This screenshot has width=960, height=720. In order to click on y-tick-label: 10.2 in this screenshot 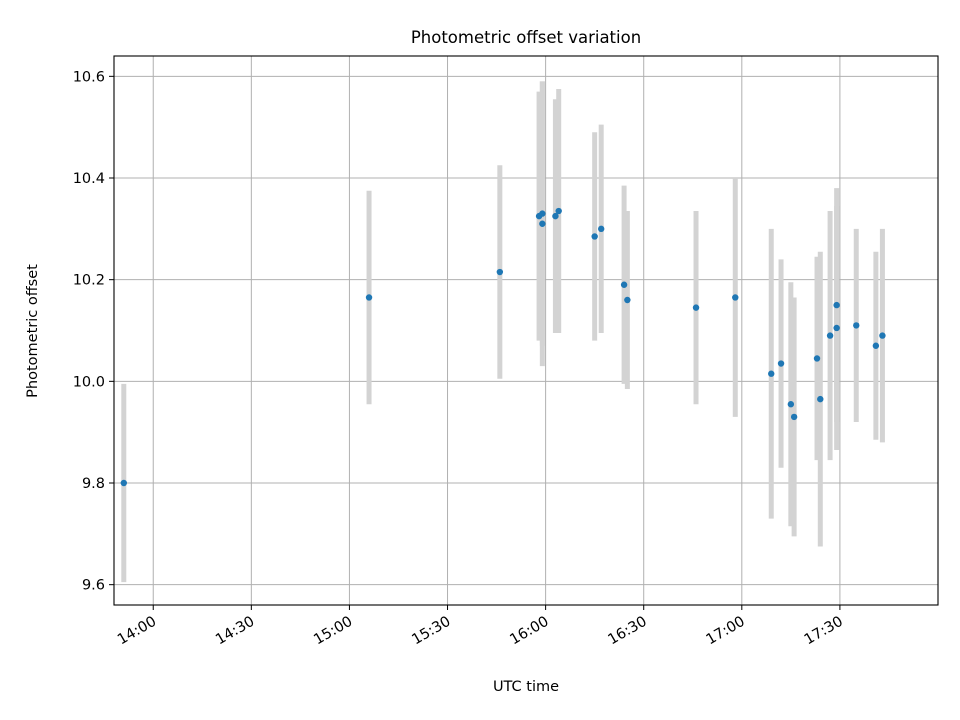, I will do `click(89, 281)`.